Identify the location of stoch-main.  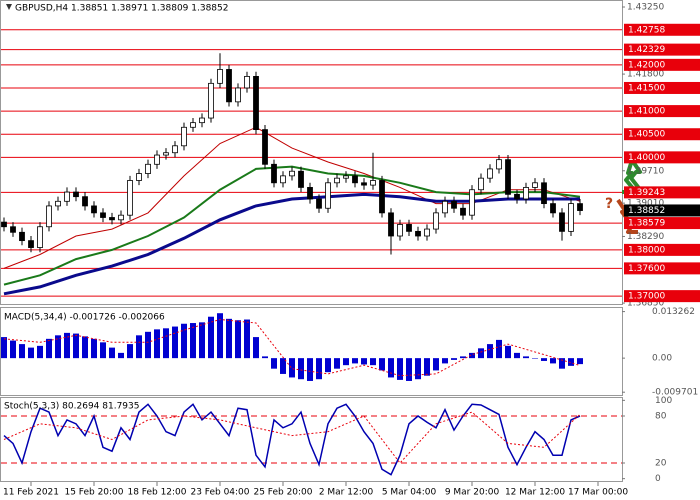
(292, 439).